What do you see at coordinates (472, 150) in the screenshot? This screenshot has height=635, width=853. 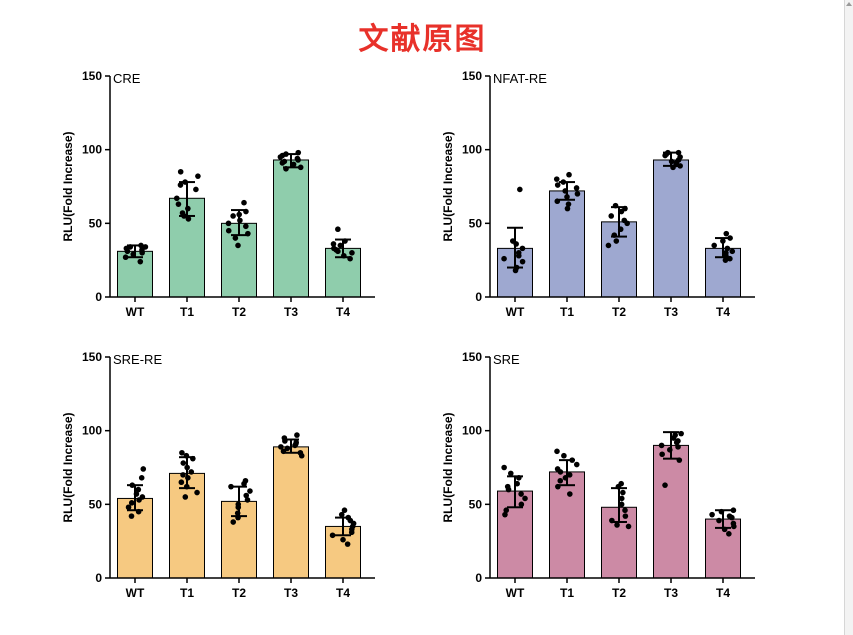 I see `y-tick-label: 100` at bounding box center [472, 150].